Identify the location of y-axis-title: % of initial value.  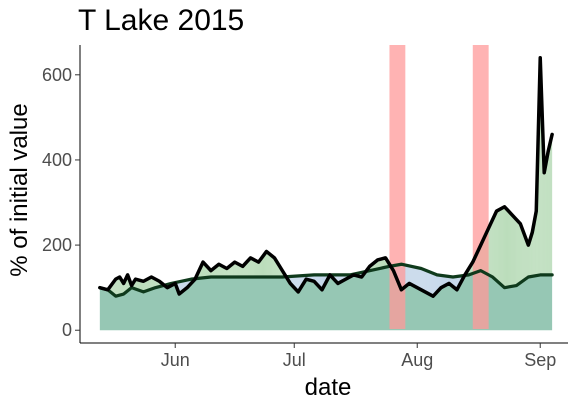
(19, 189).